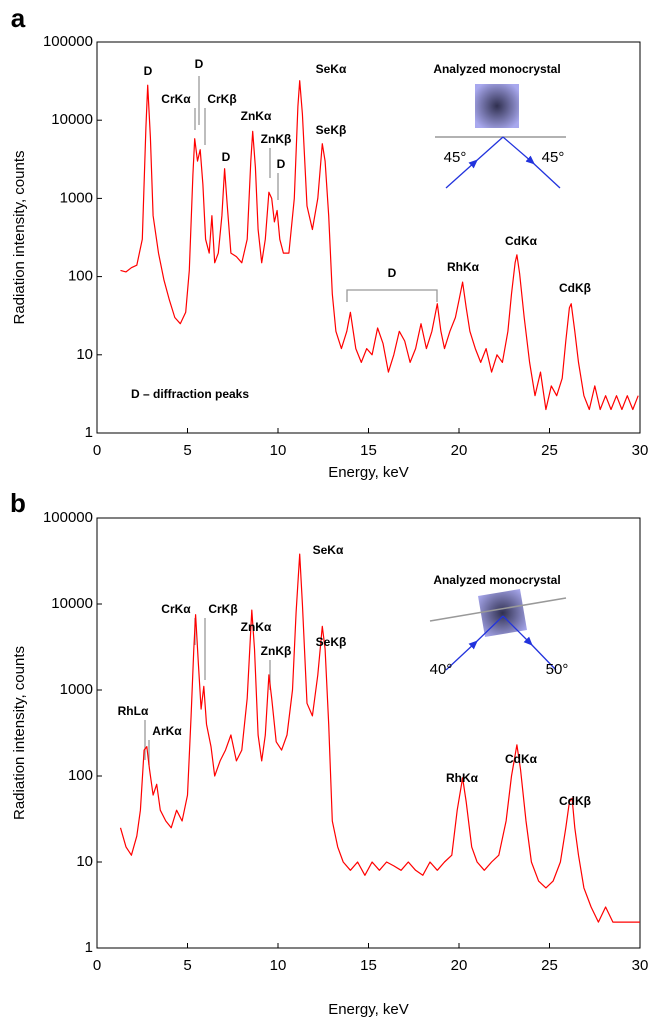  I want to click on surface, so click(498, 609).